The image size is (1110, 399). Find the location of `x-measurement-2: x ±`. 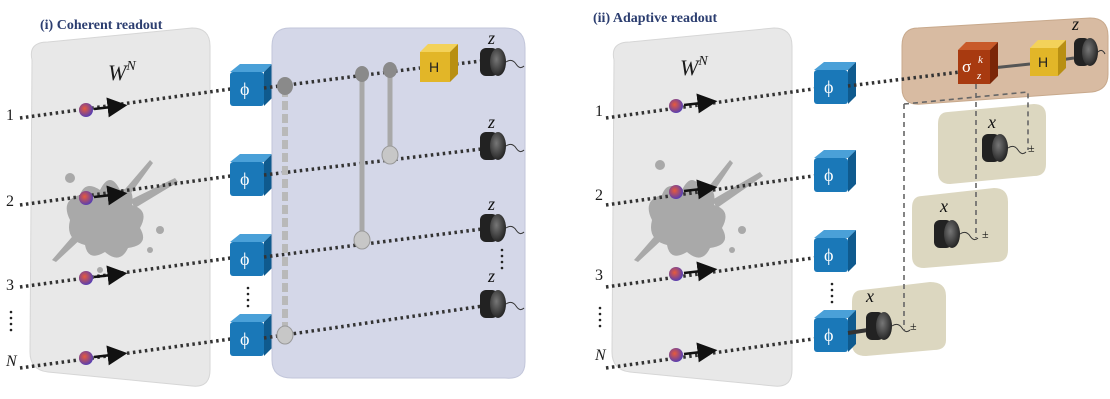

x-measurement-2: x ± is located at coordinates (1008, 137).